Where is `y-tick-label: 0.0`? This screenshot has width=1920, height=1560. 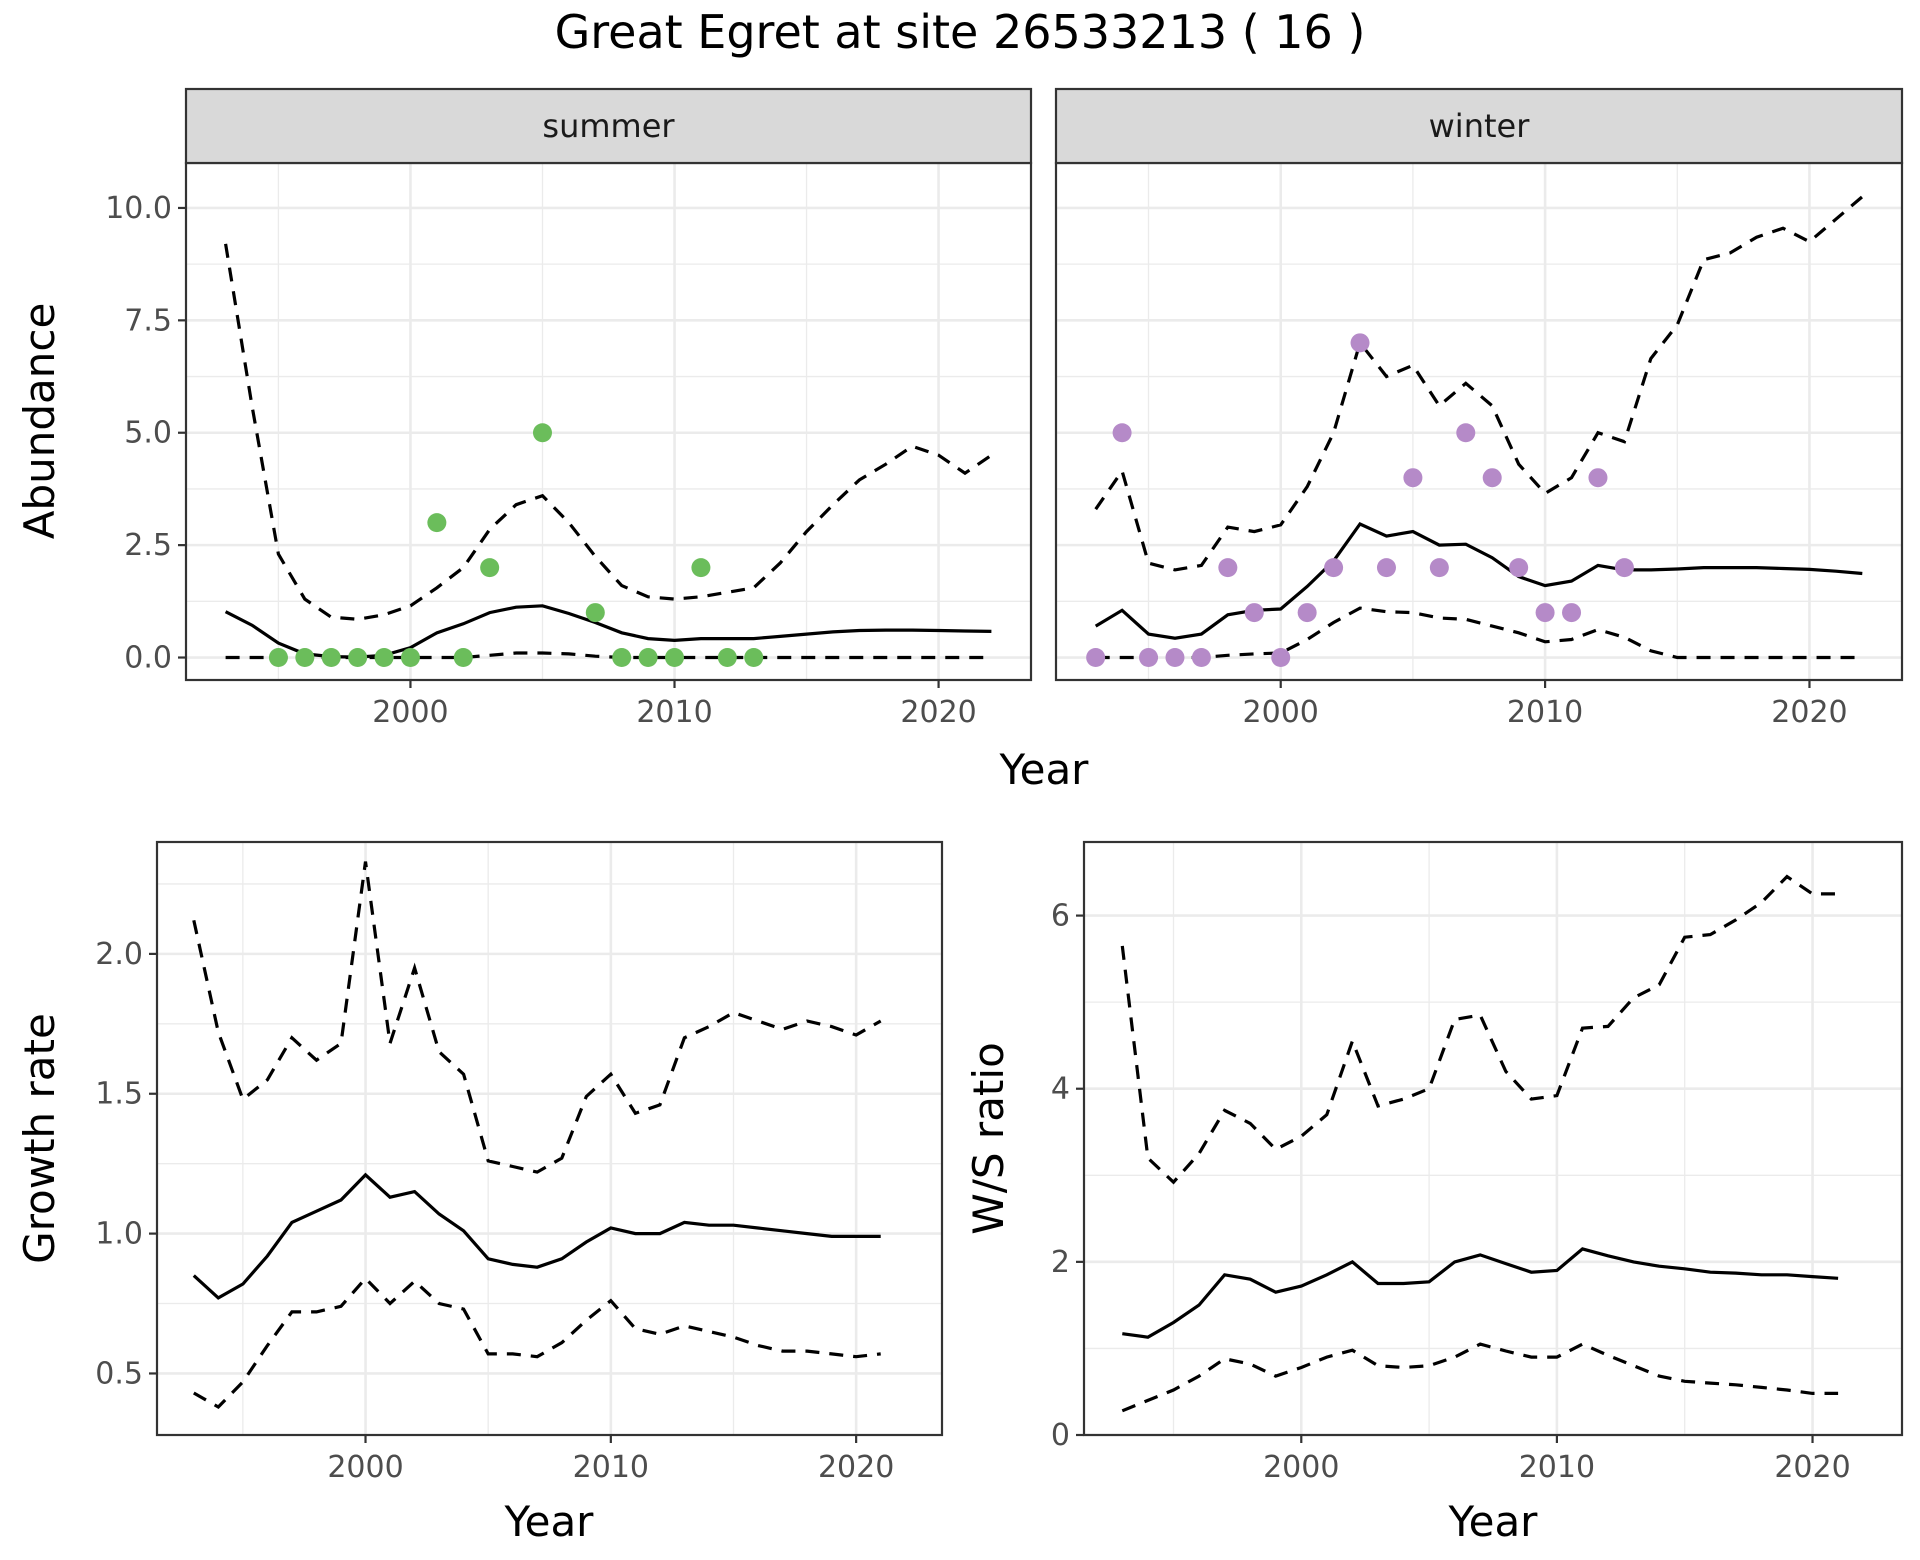
y-tick-label: 0.0 is located at coordinates (148, 658).